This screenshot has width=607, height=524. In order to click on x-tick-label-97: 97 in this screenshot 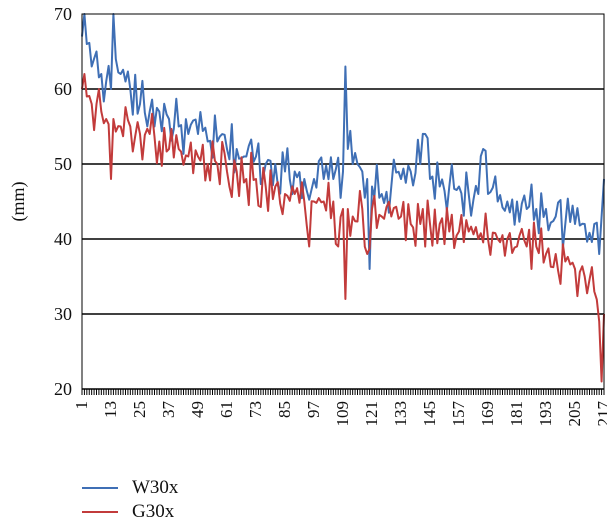, I will do `click(313, 410)`.